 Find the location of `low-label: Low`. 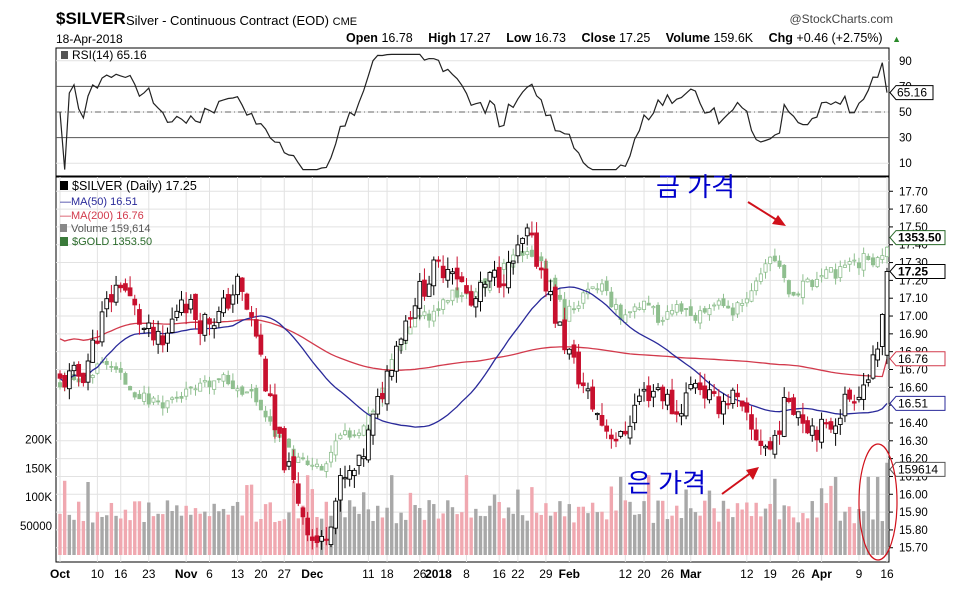

low-label: Low is located at coordinates (519, 38).